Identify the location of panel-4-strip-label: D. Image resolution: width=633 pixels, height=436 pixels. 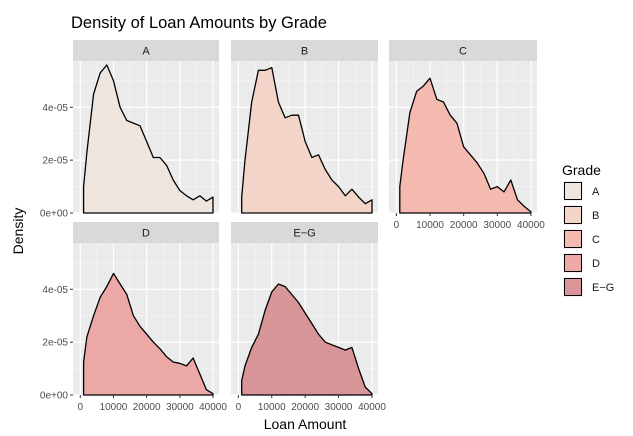
(146, 234).